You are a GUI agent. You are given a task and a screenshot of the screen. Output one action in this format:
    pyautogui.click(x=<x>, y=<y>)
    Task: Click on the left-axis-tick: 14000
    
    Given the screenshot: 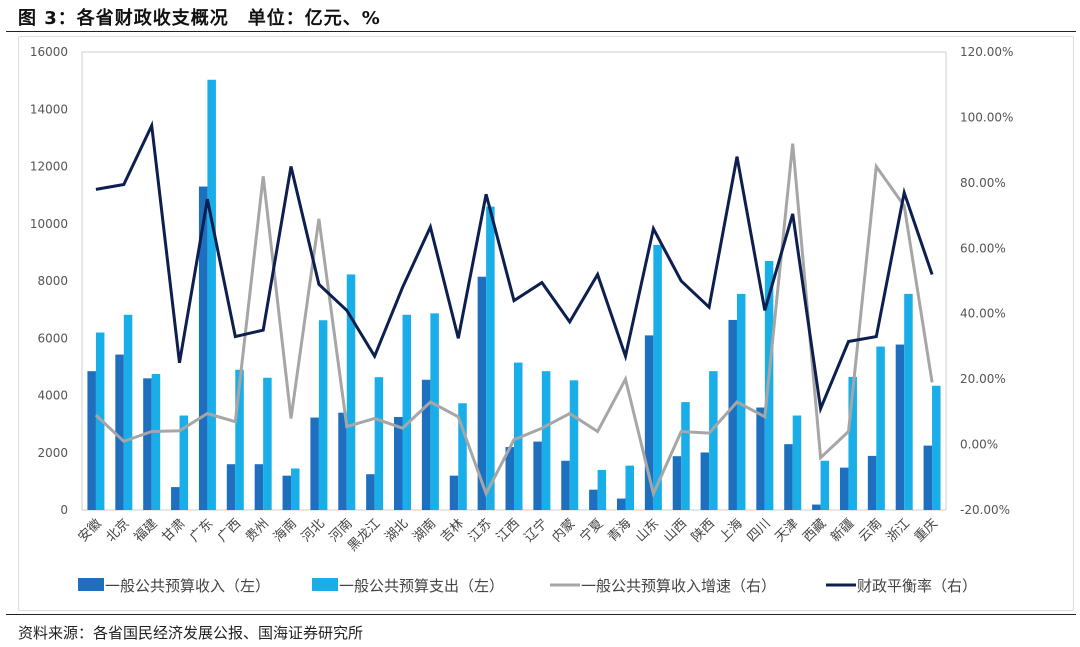 What is the action you would take?
    pyautogui.click(x=49, y=109)
    